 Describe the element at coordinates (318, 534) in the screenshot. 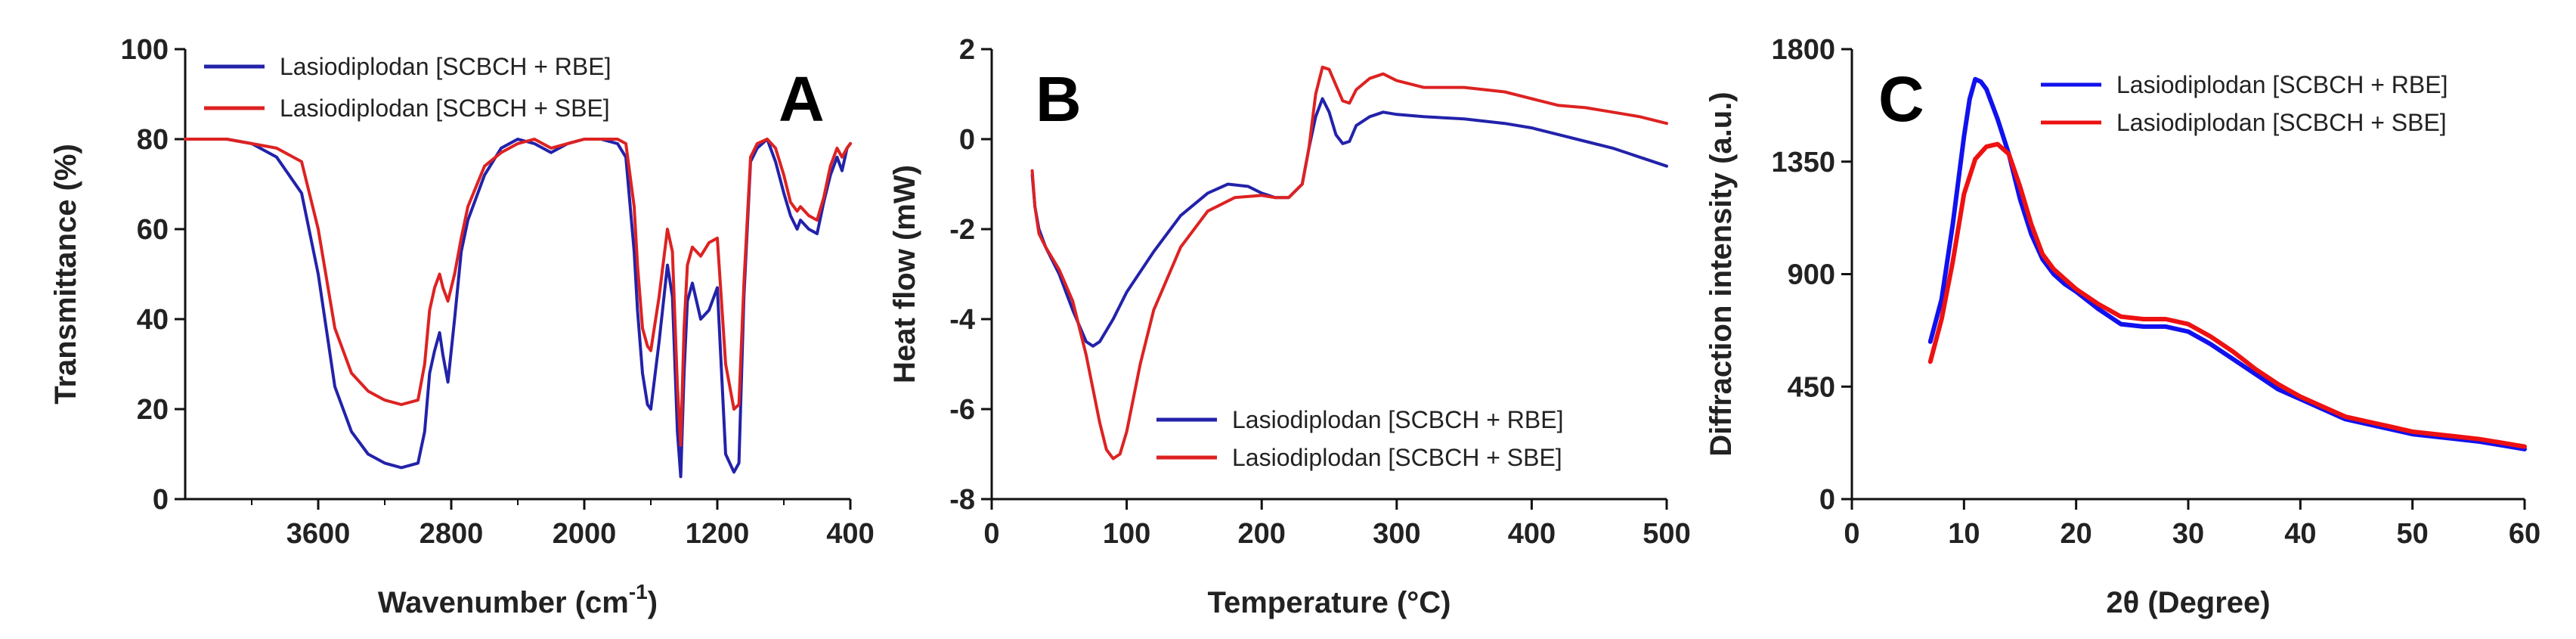

I see `x-tick-label: 3600` at that location.